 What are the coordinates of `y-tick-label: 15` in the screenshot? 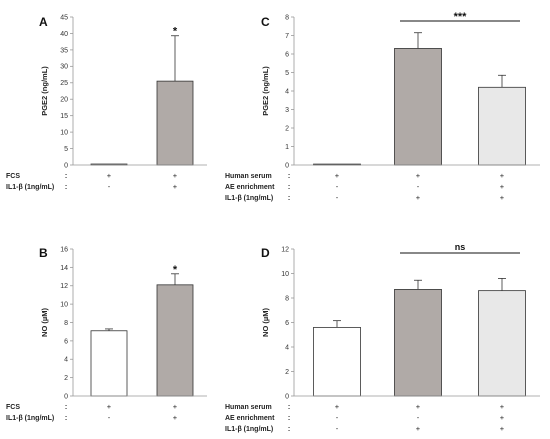 It's located at (64, 116).